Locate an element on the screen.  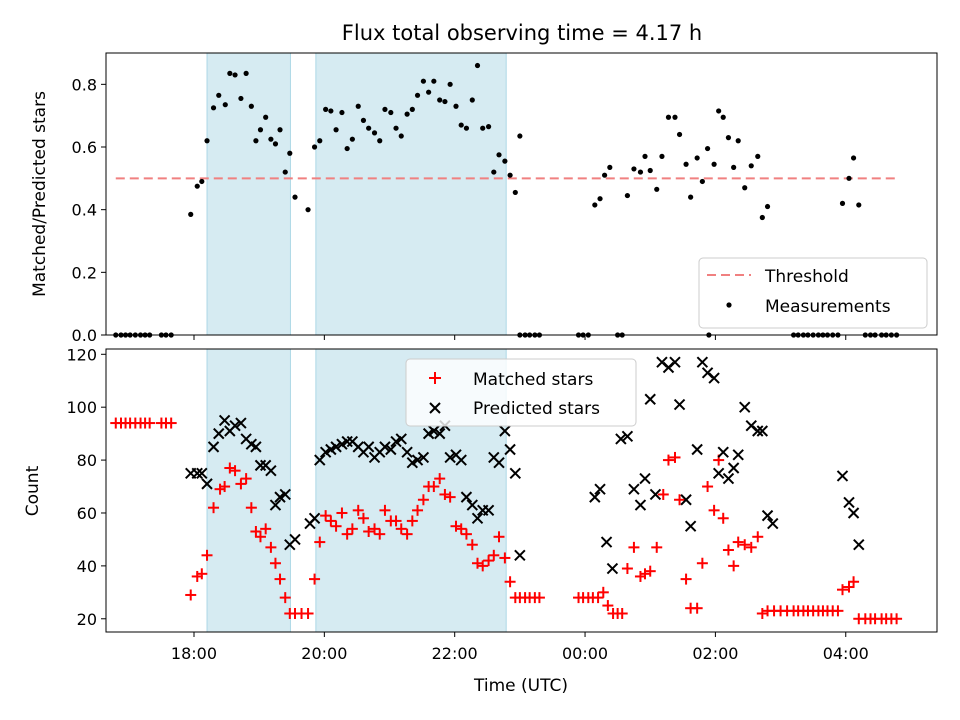
bottom-y-ticks: 20 40 60 80 100 120 is located at coordinates (86, 487).